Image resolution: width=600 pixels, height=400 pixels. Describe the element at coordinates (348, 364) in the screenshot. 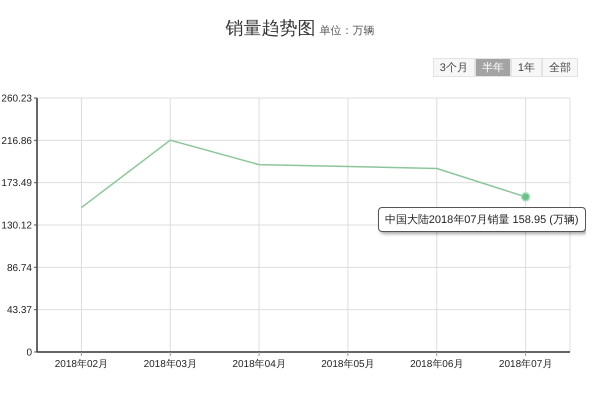

I see `x-tick-label: 2018年05月` at that location.